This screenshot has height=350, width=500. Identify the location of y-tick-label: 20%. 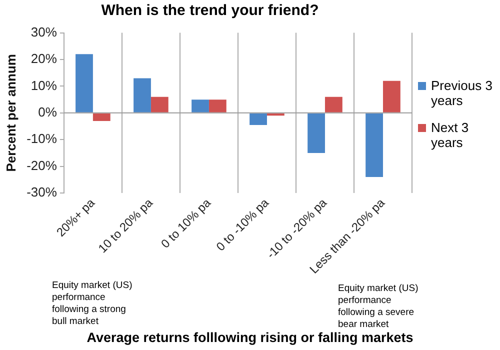
(44, 58).